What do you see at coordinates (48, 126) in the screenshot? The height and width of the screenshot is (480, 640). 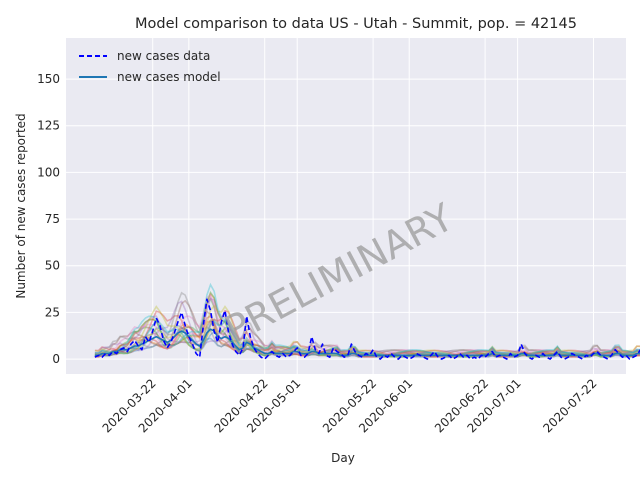 I see `y-tick-label: 125` at bounding box center [48, 126].